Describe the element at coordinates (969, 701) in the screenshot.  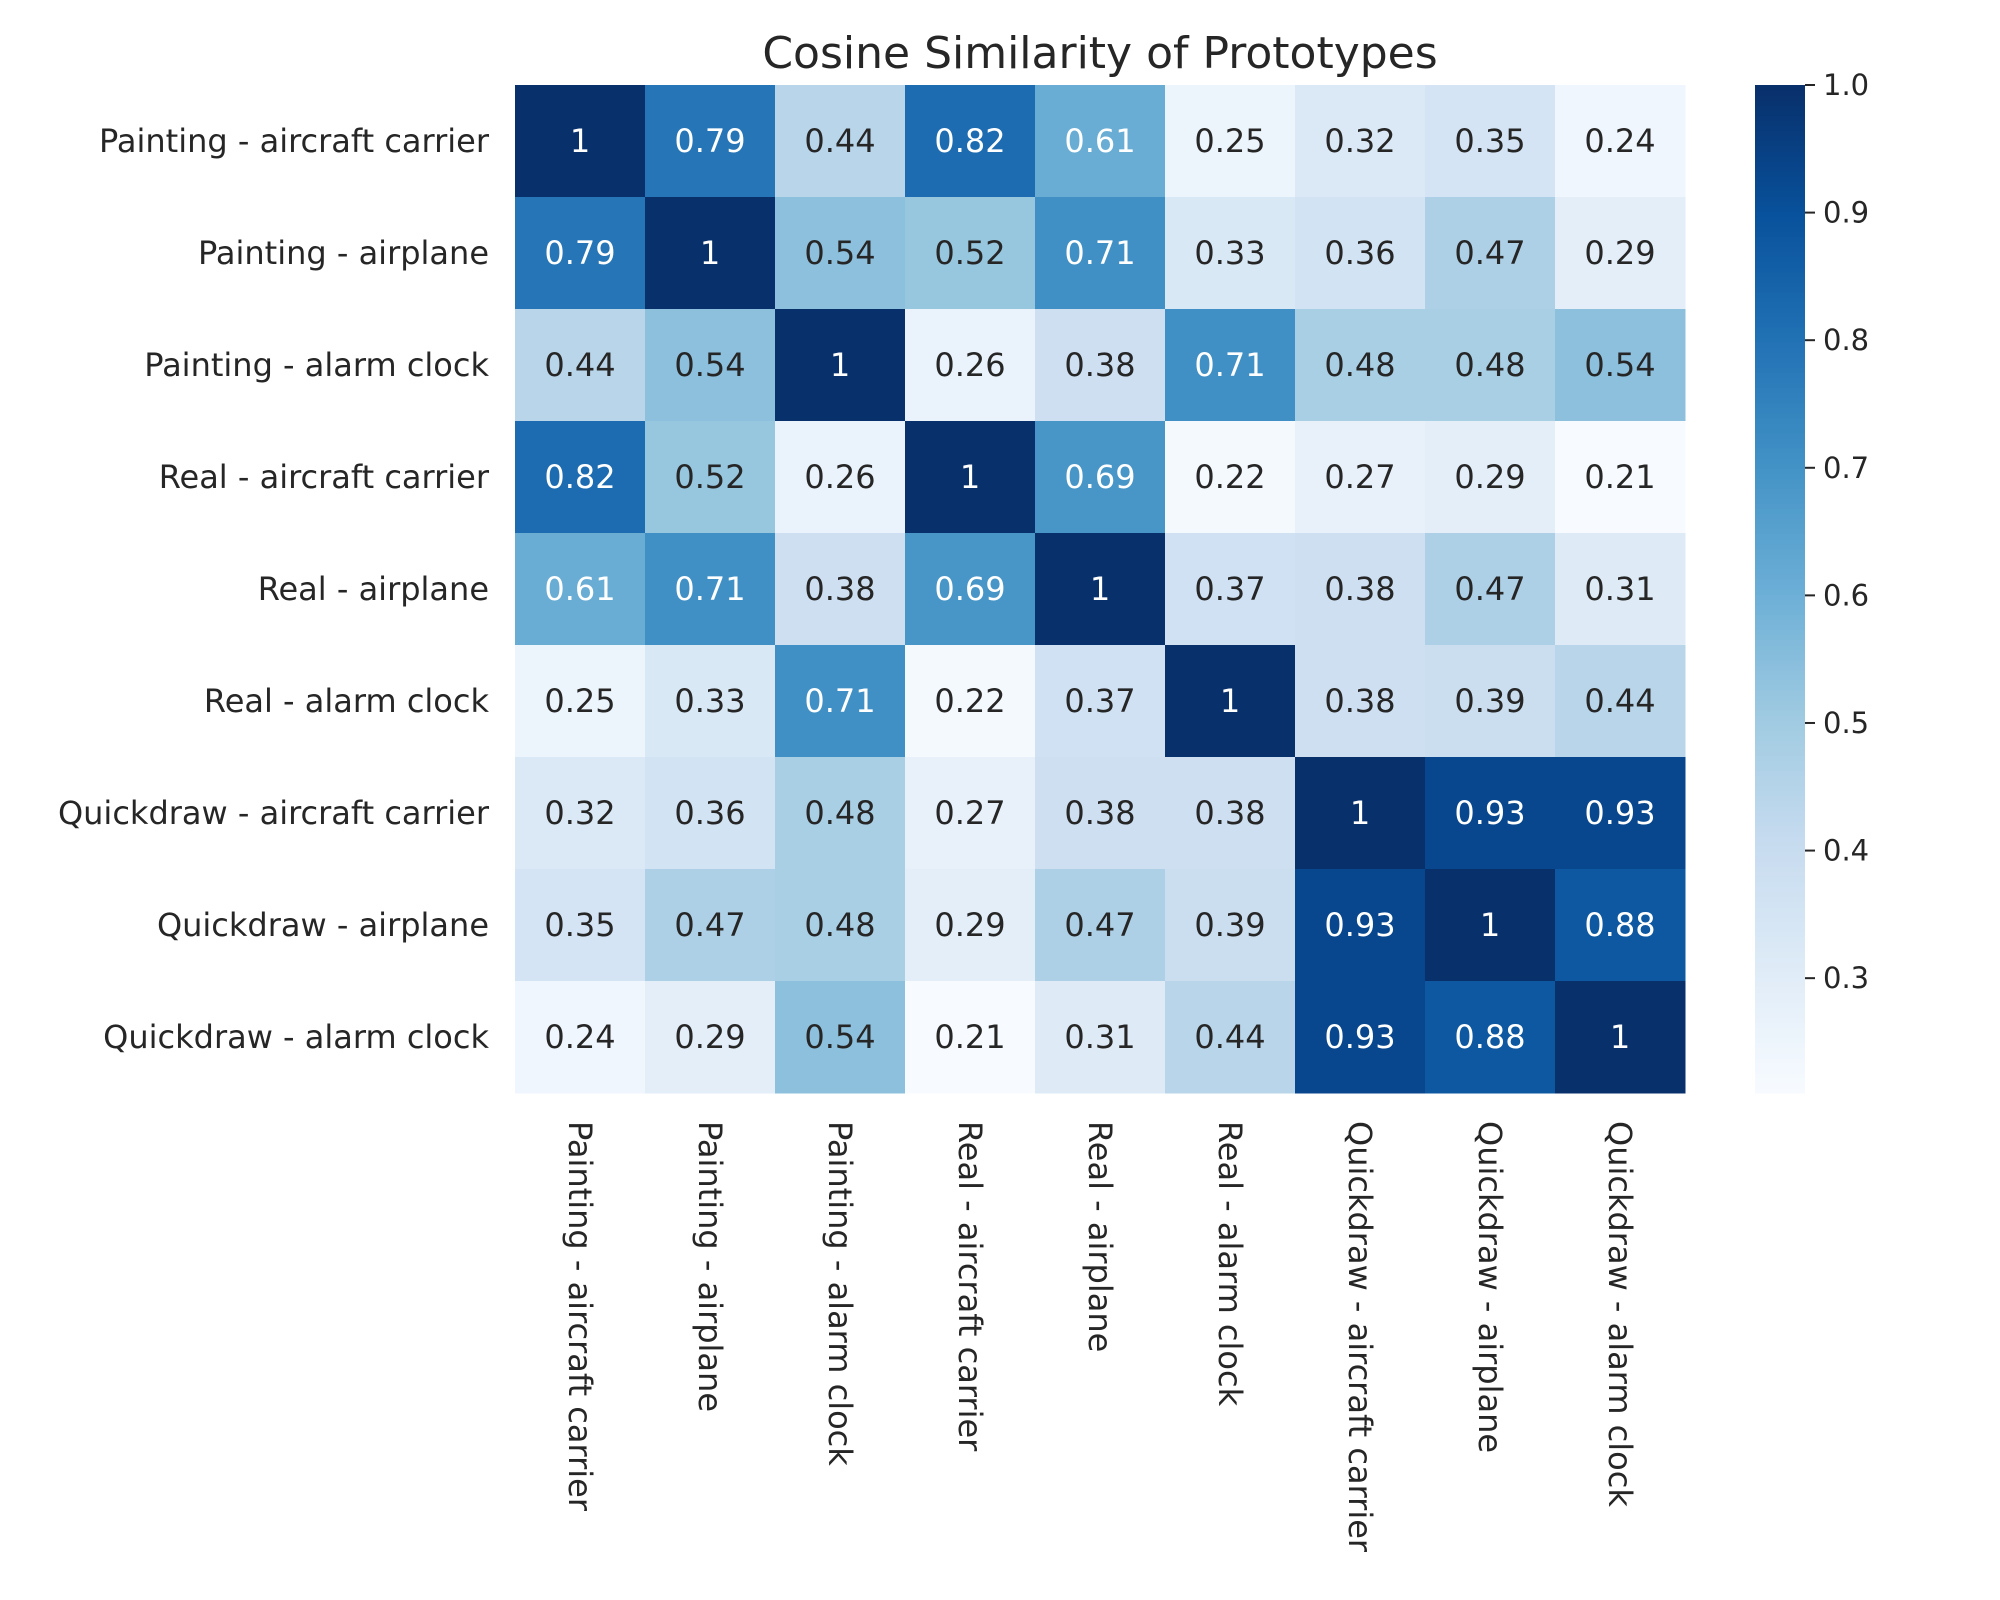
I see `cell-value-label: 0.22` at that location.